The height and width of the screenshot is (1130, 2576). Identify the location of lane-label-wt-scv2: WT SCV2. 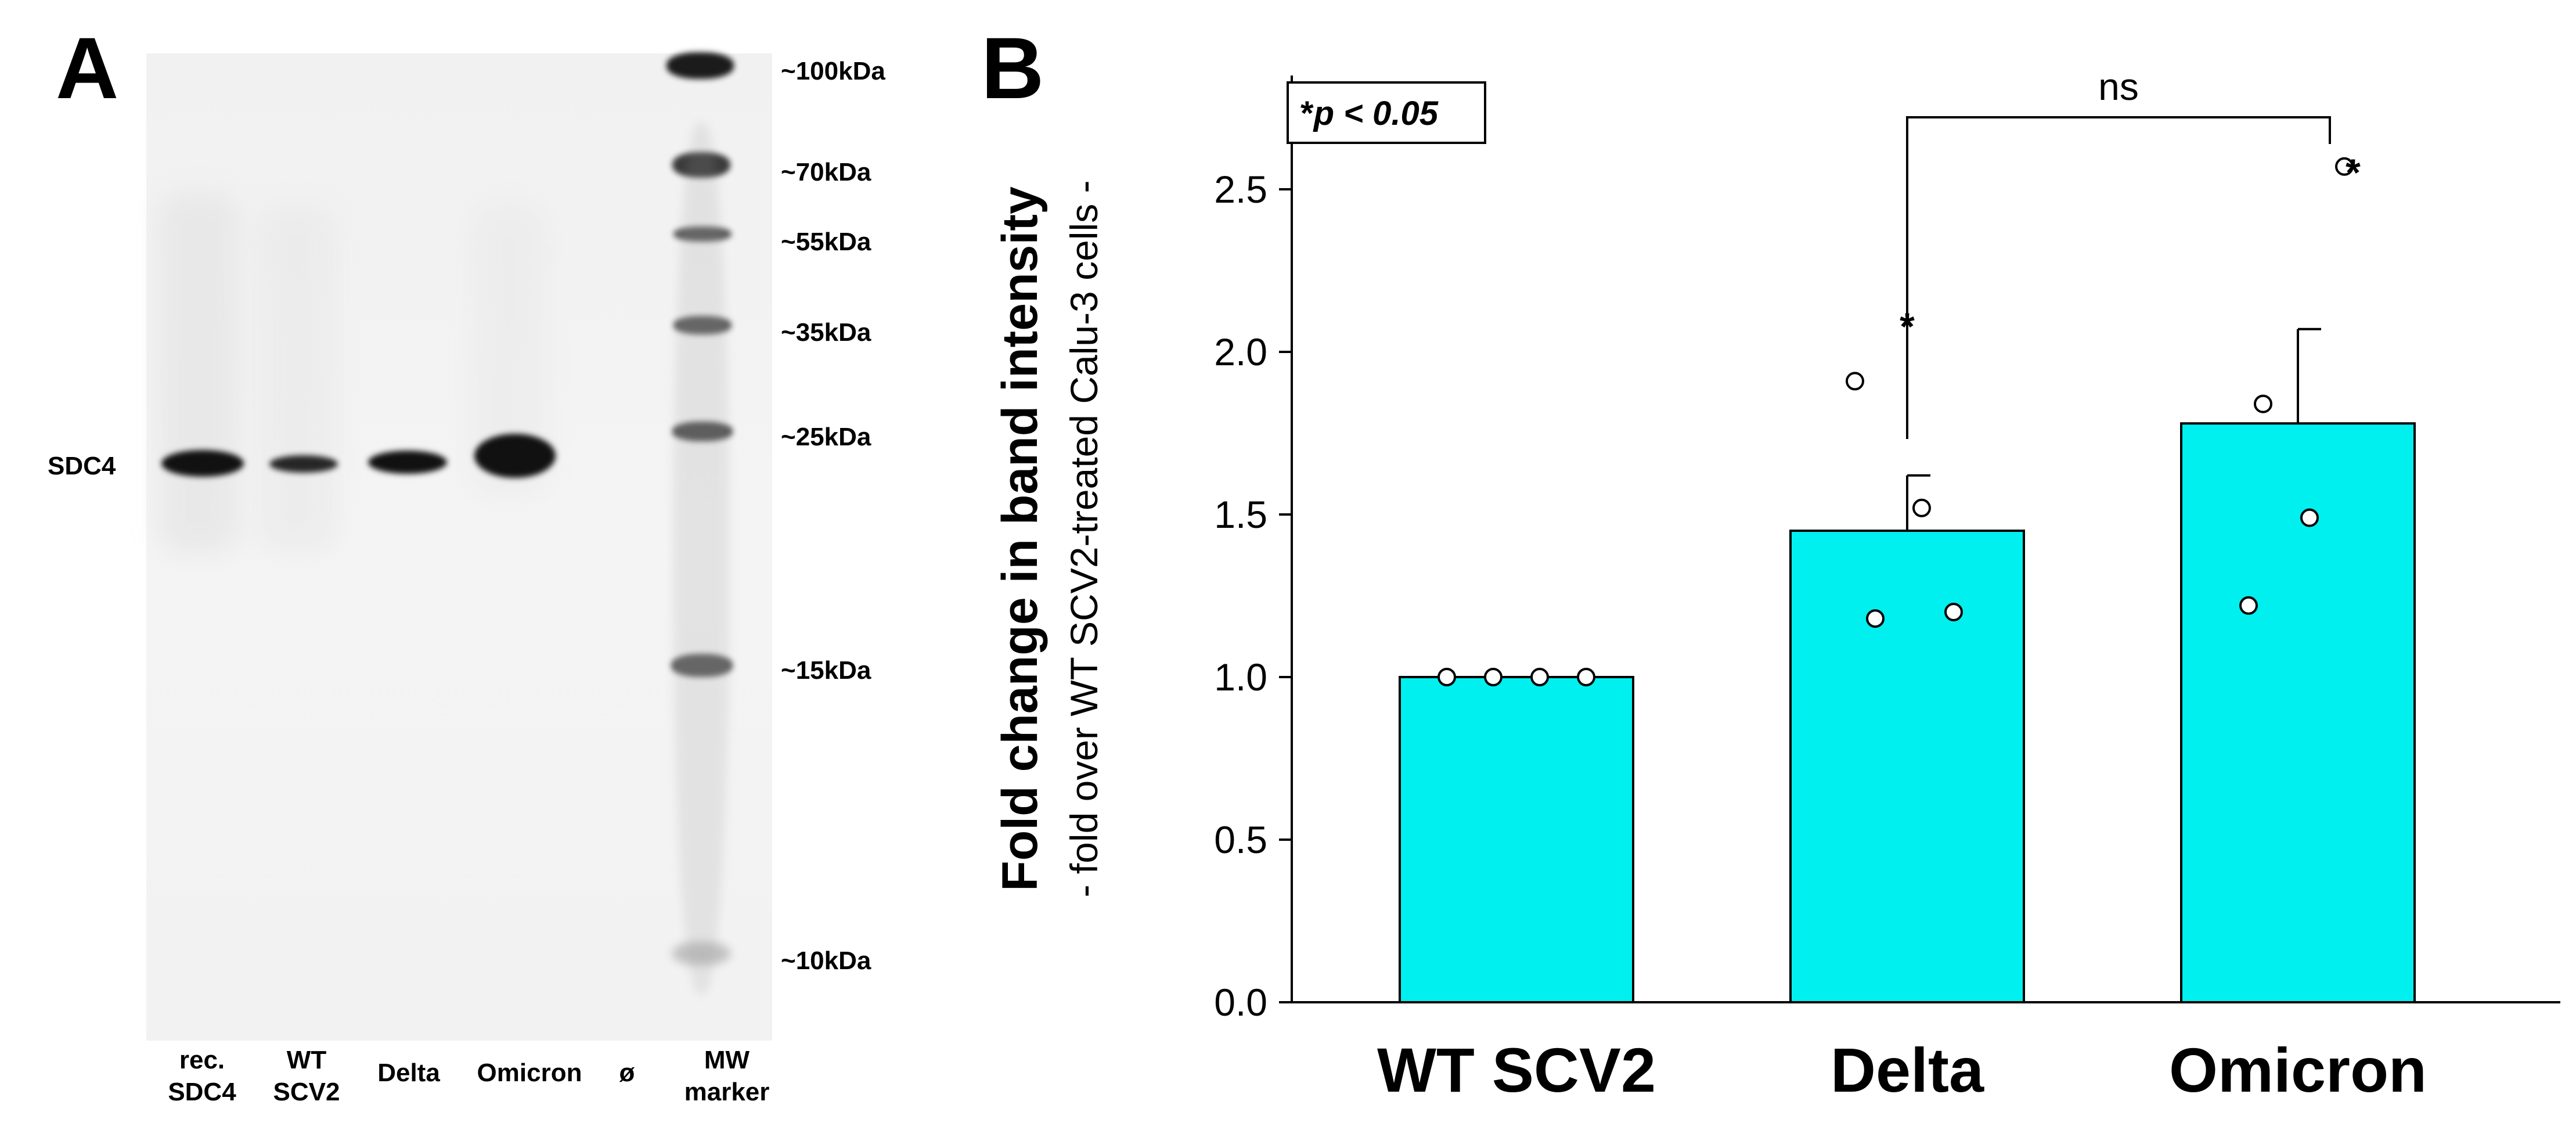
(306, 1076).